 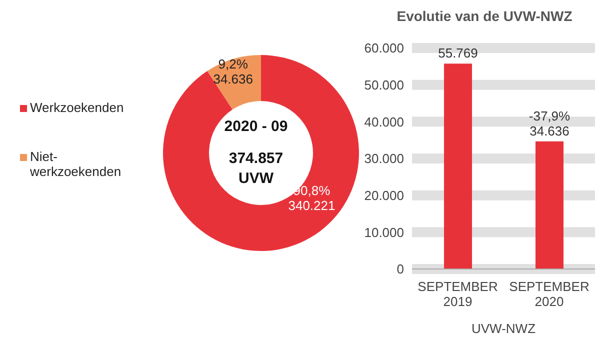 What do you see at coordinates (503, 328) in the screenshot?
I see `x-axis-title: UVW-NWZ` at bounding box center [503, 328].